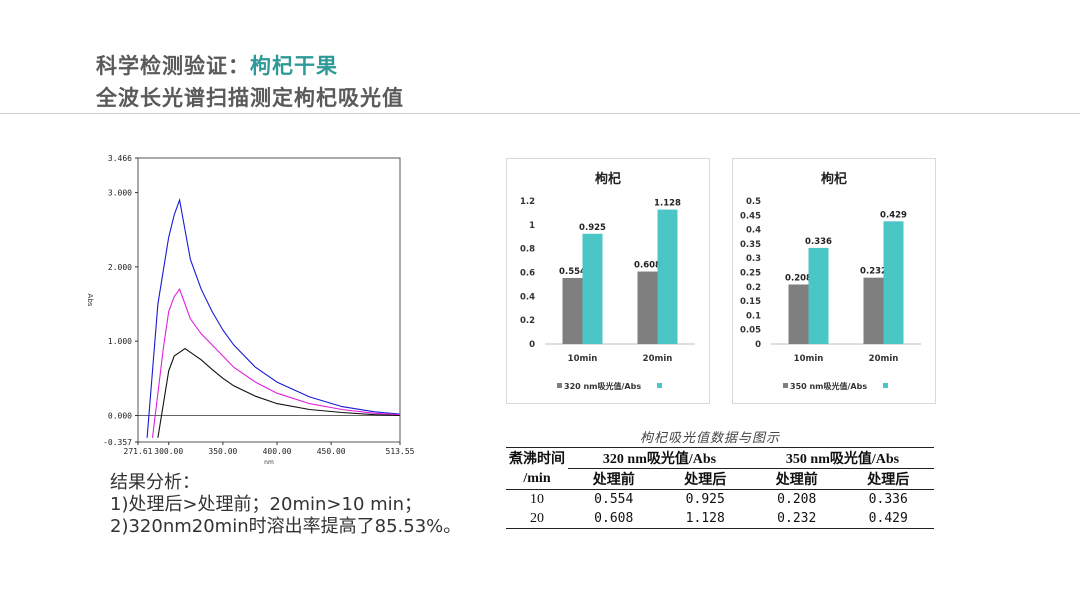 Image resolution: width=1080 pixels, height=608 pixels. What do you see at coordinates (527, 274) in the screenshot?
I see `y-tick-label: 0.6` at bounding box center [527, 274].